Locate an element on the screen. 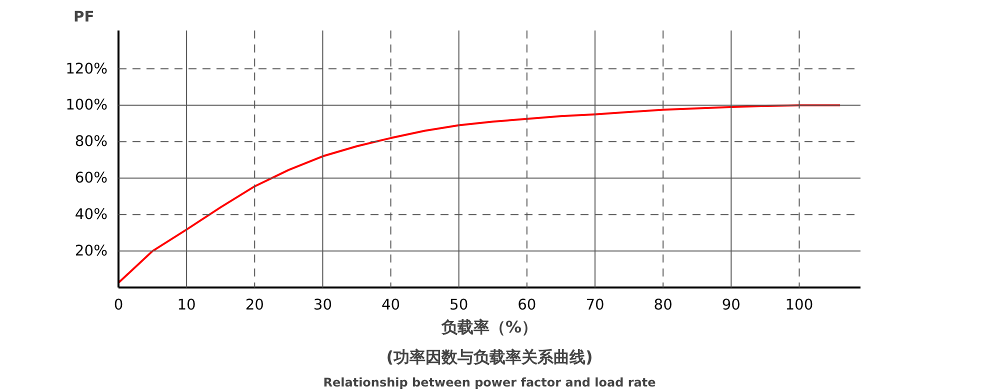  y-tick-label: 20% is located at coordinates (91, 251).